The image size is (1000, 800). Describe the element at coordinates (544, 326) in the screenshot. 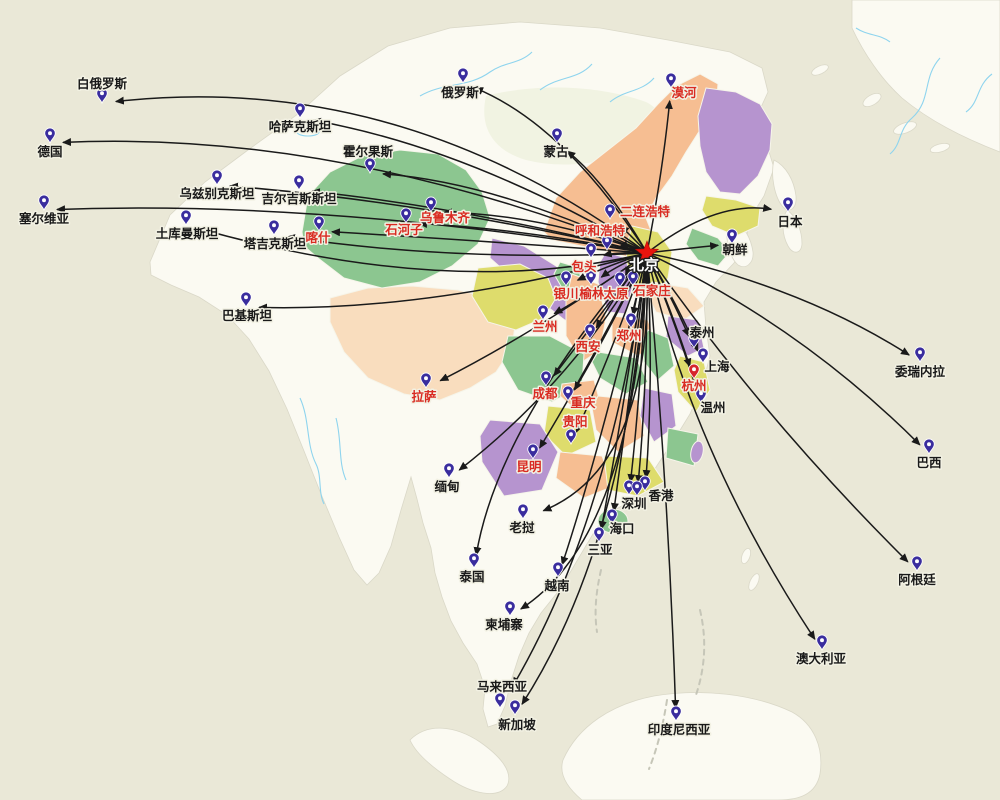

I see `map-label-lanzhou: 兰州` at that location.